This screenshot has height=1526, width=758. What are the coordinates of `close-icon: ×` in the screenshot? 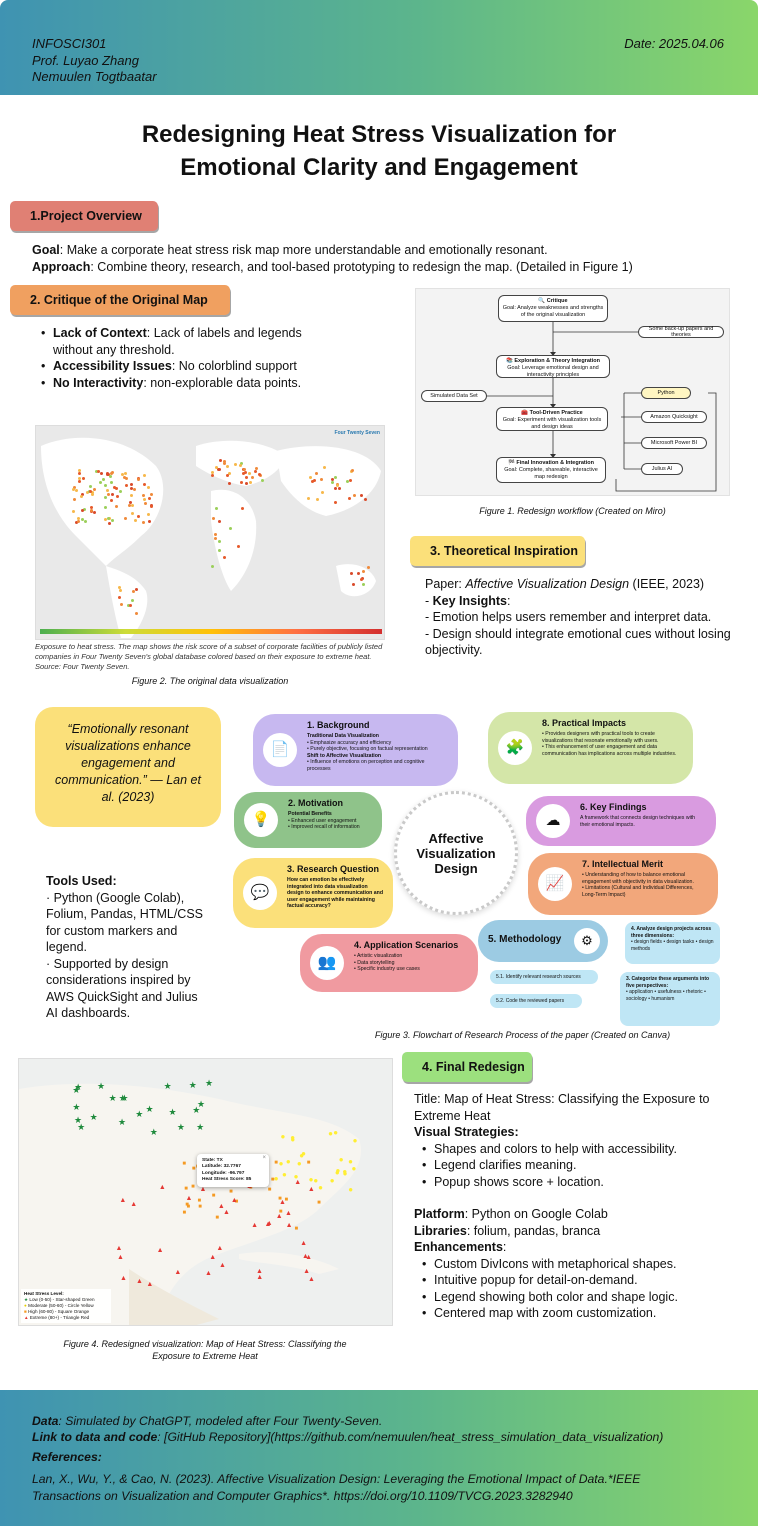 It's located at (264, 1158).